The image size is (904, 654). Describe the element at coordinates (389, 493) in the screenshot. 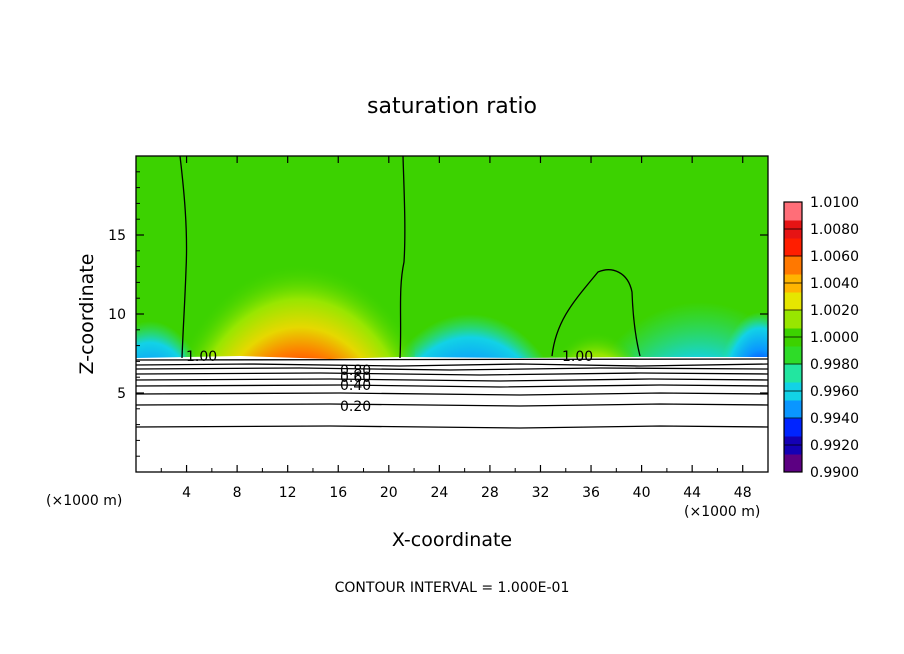

I see `x-tick-label: 20` at that location.